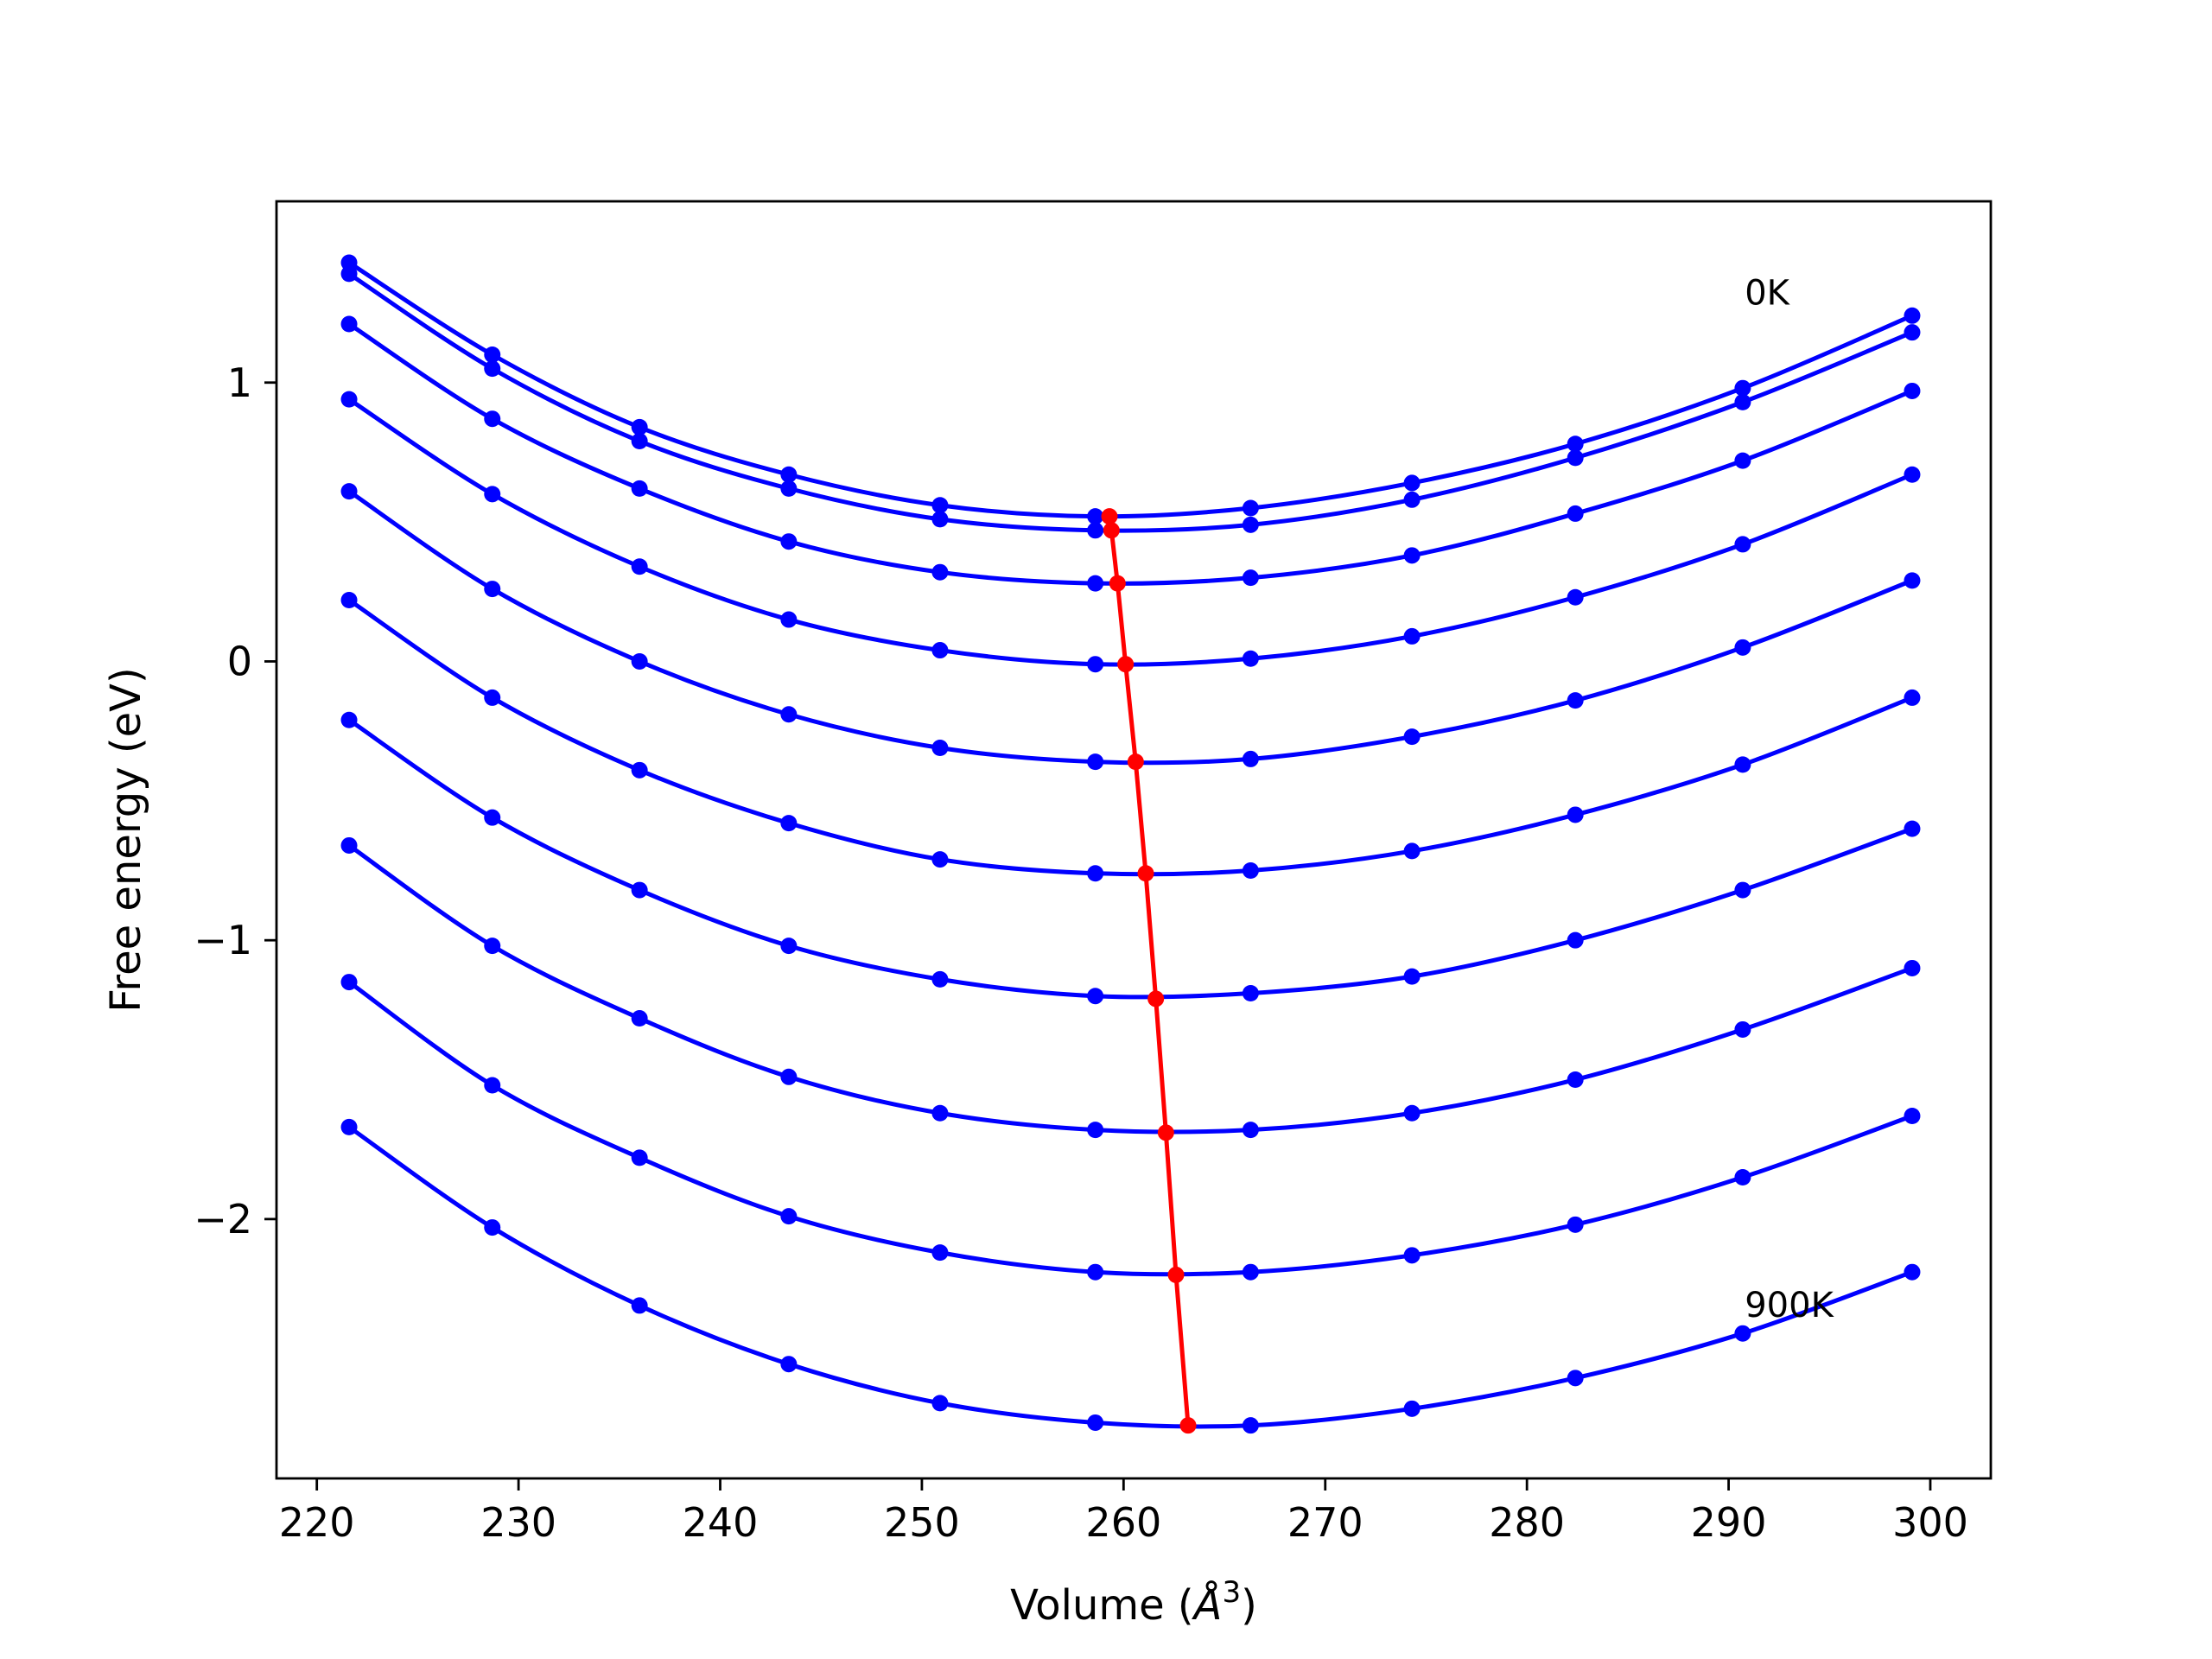 Image resolution: width=2212 pixels, height=1659 pixels. I want to click on x-tick-label: 240, so click(721, 1522).